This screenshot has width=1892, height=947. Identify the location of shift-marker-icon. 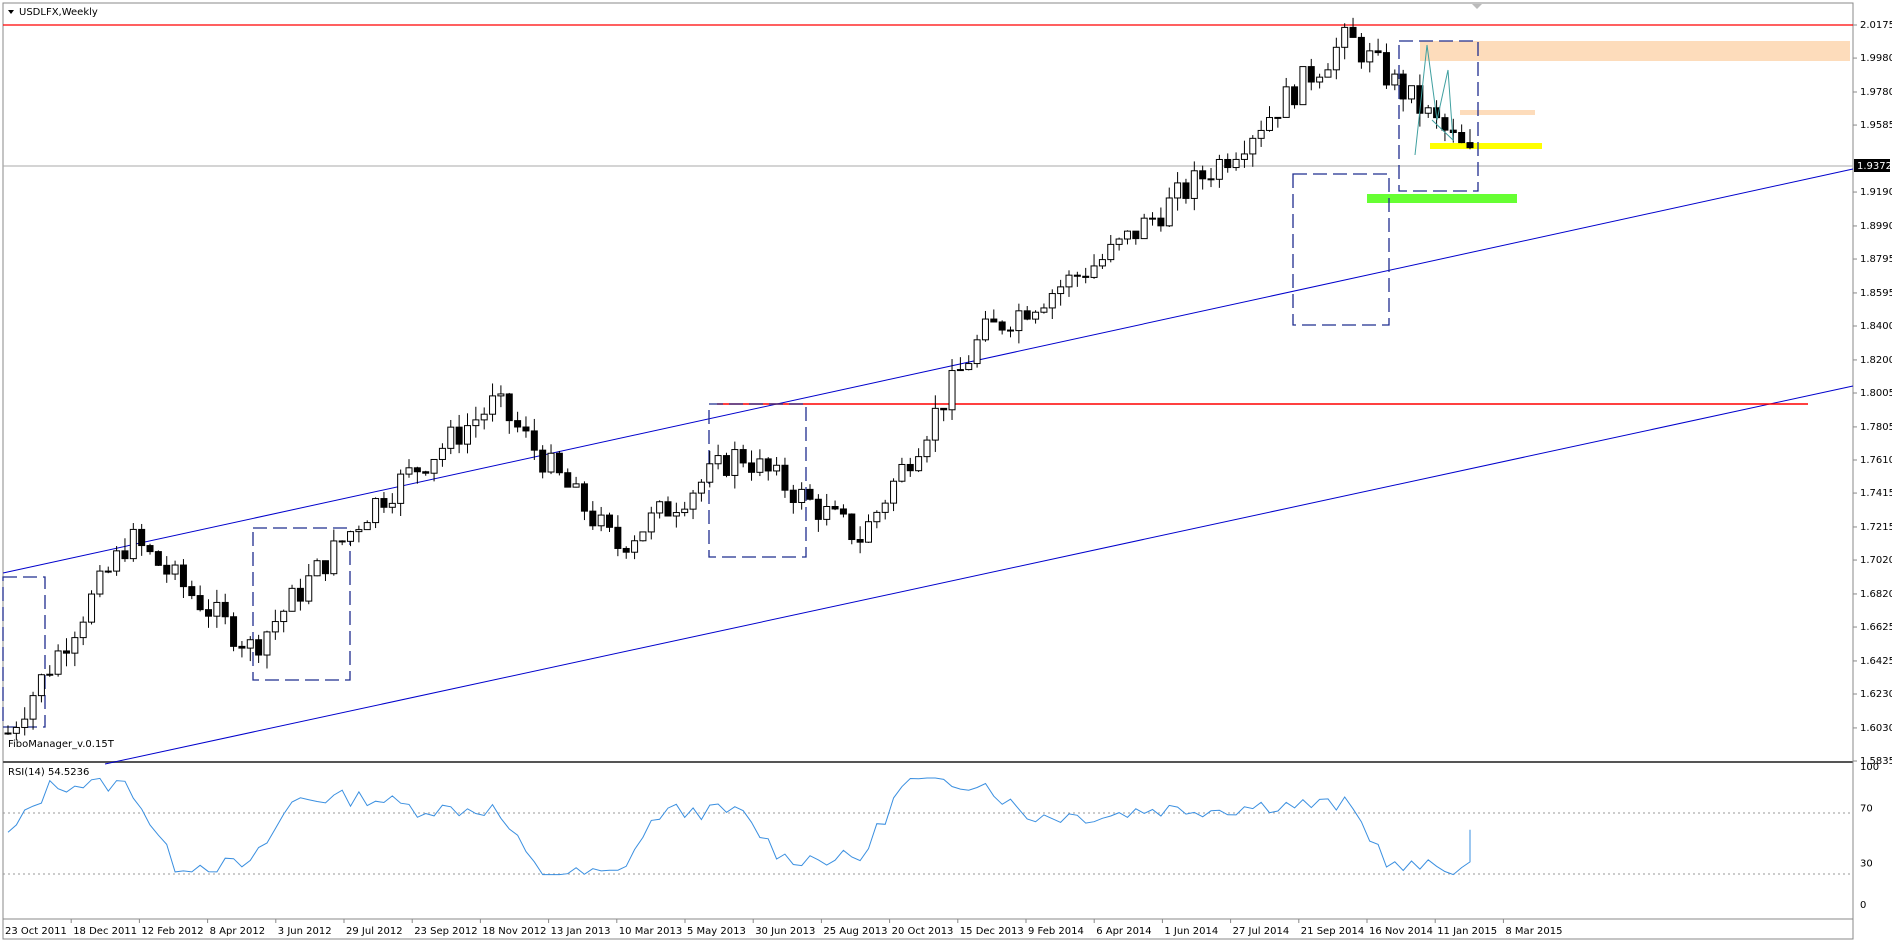
(1477, 6).